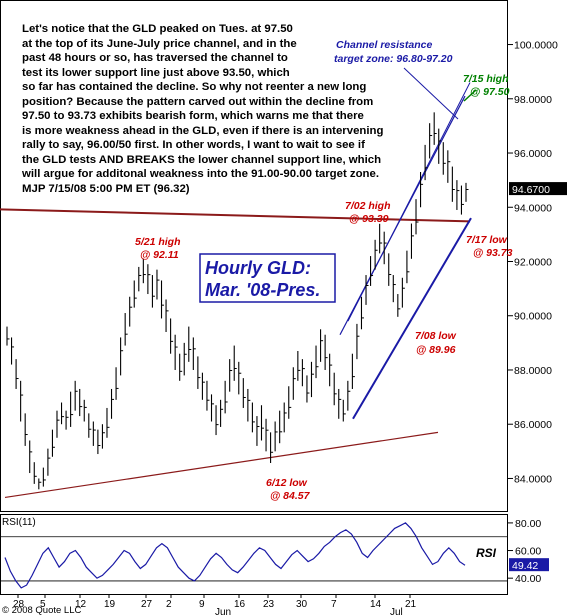  Describe the element at coordinates (525, 566) in the screenshot. I see `rsi-last-label: 49.42` at that location.